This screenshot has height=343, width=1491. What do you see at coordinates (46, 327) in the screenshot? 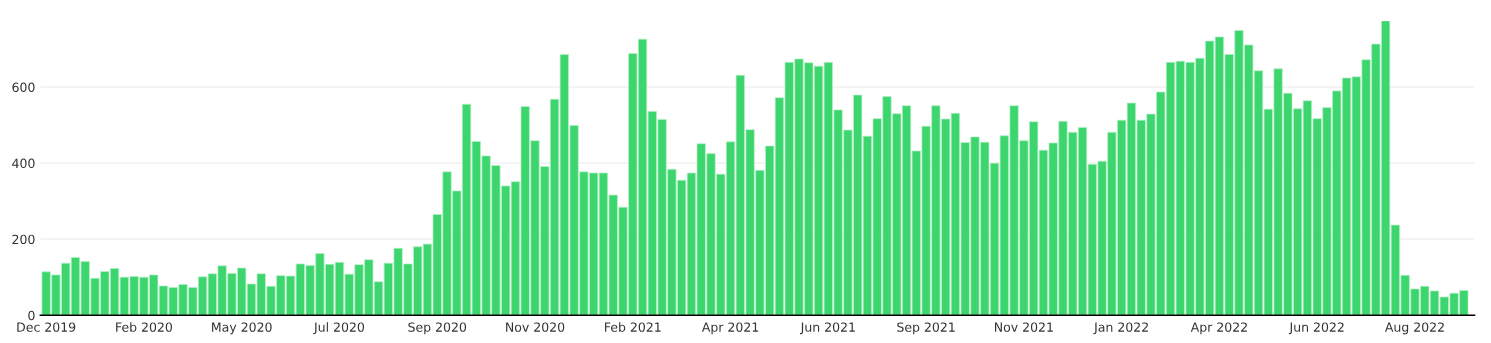
I see `x-tick-label: Dec 2019` at bounding box center [46, 327].